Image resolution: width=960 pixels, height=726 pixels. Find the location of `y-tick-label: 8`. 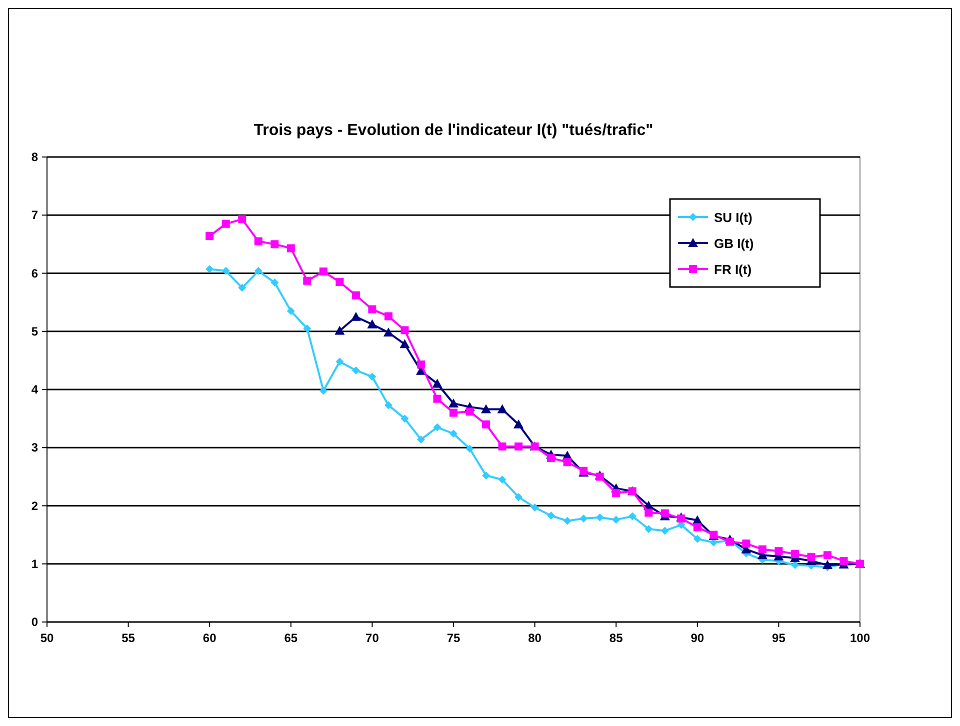

y-tick-label: 8 is located at coordinates (34, 157).